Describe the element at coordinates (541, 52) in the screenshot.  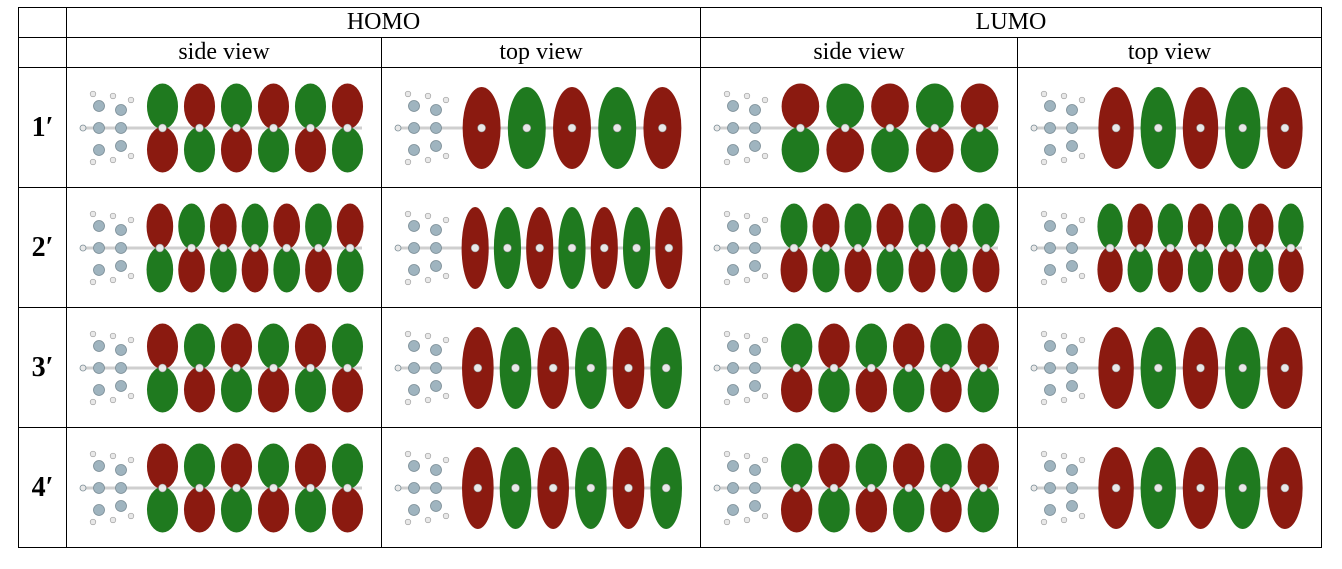
I see `homo-top-view-header: top view` at that location.